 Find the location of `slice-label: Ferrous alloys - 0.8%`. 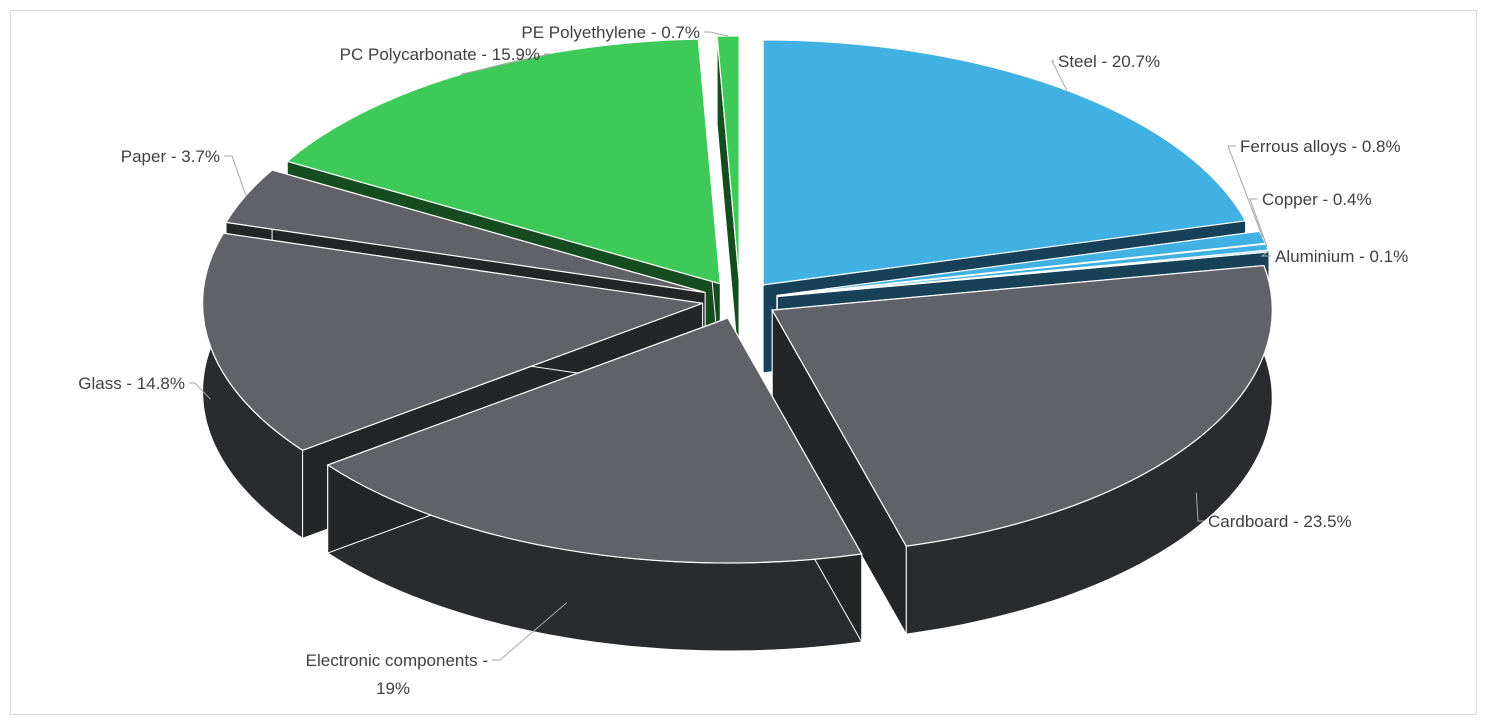

slice-label: Ferrous alloys - 0.8% is located at coordinates (1320, 146).